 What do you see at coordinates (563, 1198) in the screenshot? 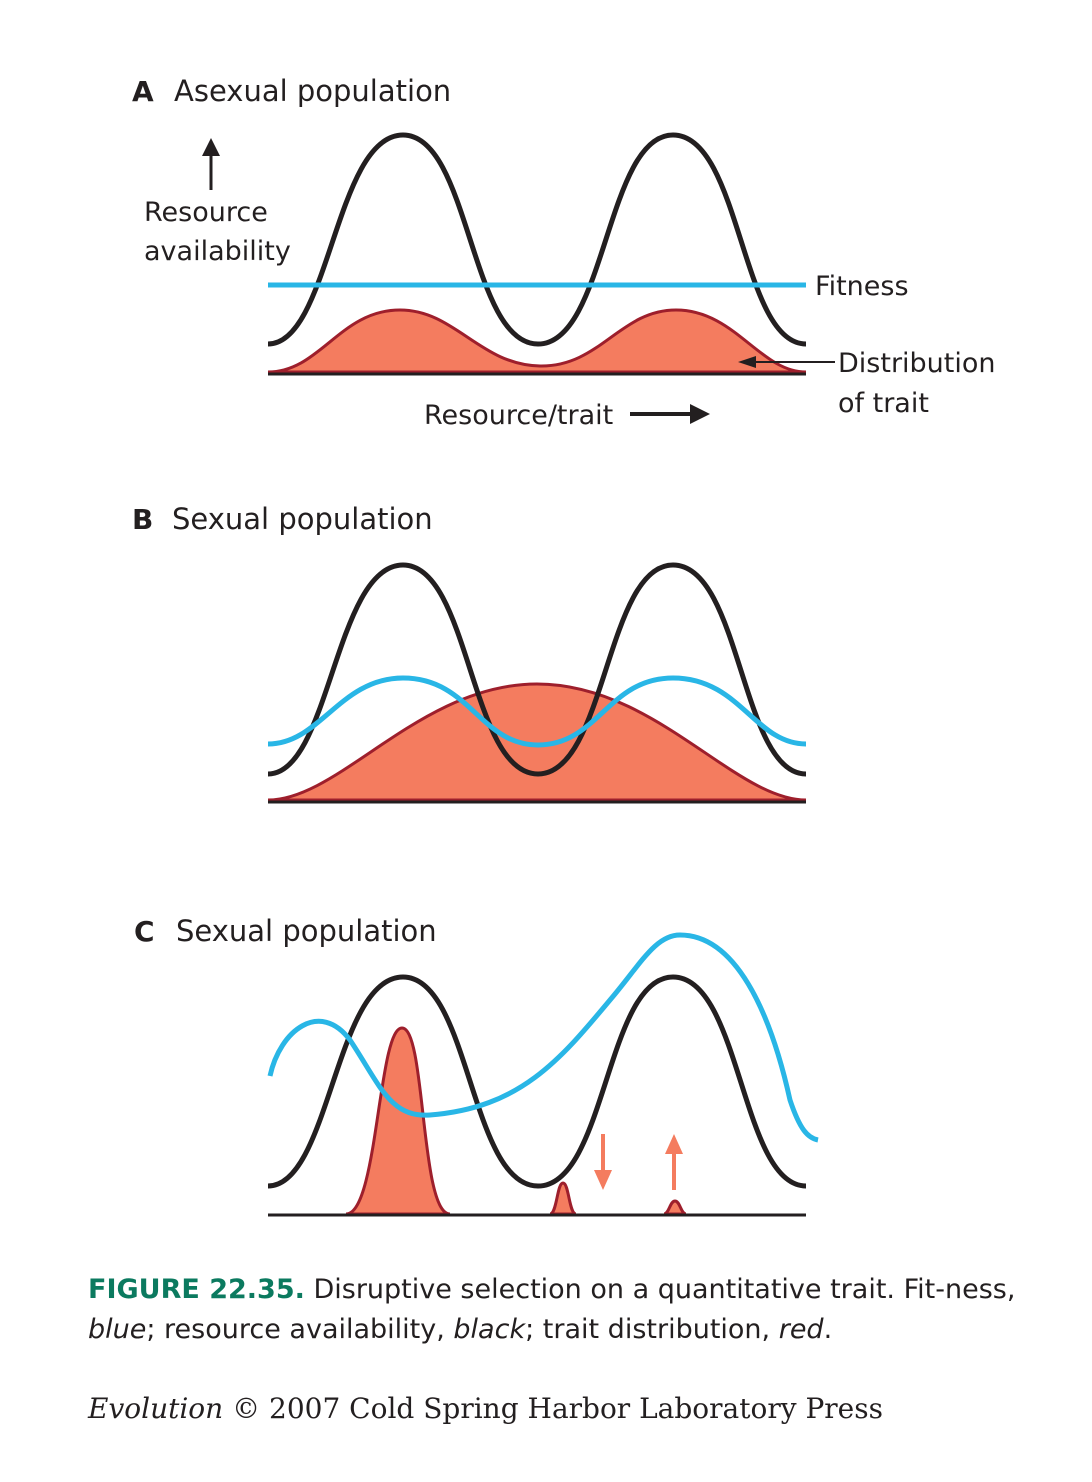
I see `trait-peak-small-left` at bounding box center [563, 1198].